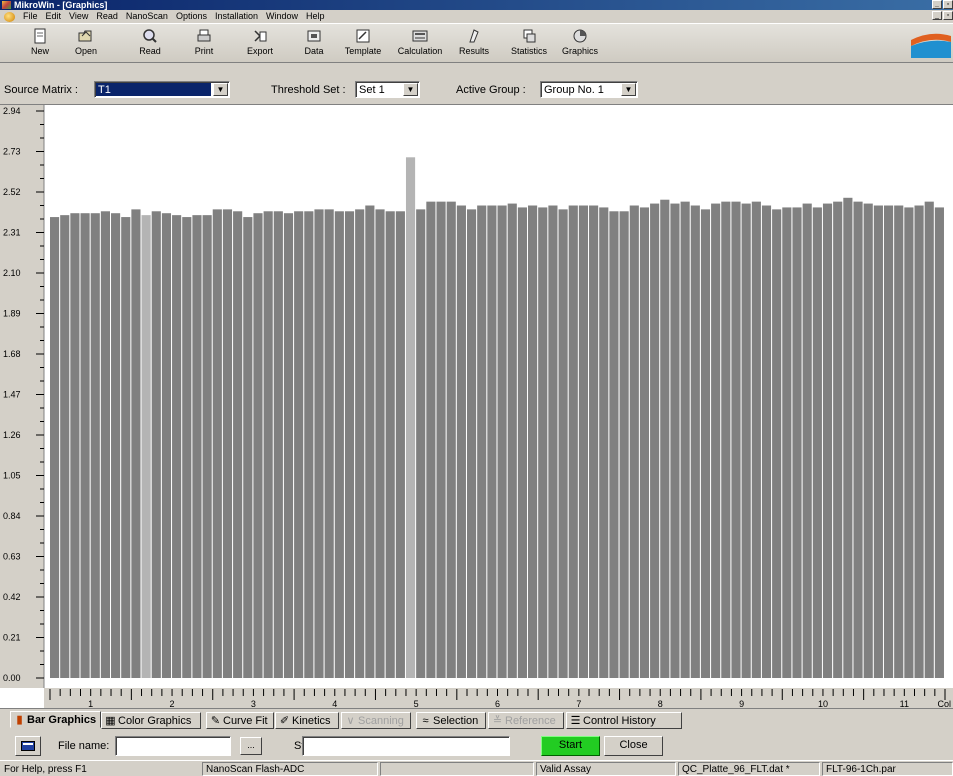 Image resolution: width=953 pixels, height=776 pixels. I want to click on file-name-input, so click(173, 746).